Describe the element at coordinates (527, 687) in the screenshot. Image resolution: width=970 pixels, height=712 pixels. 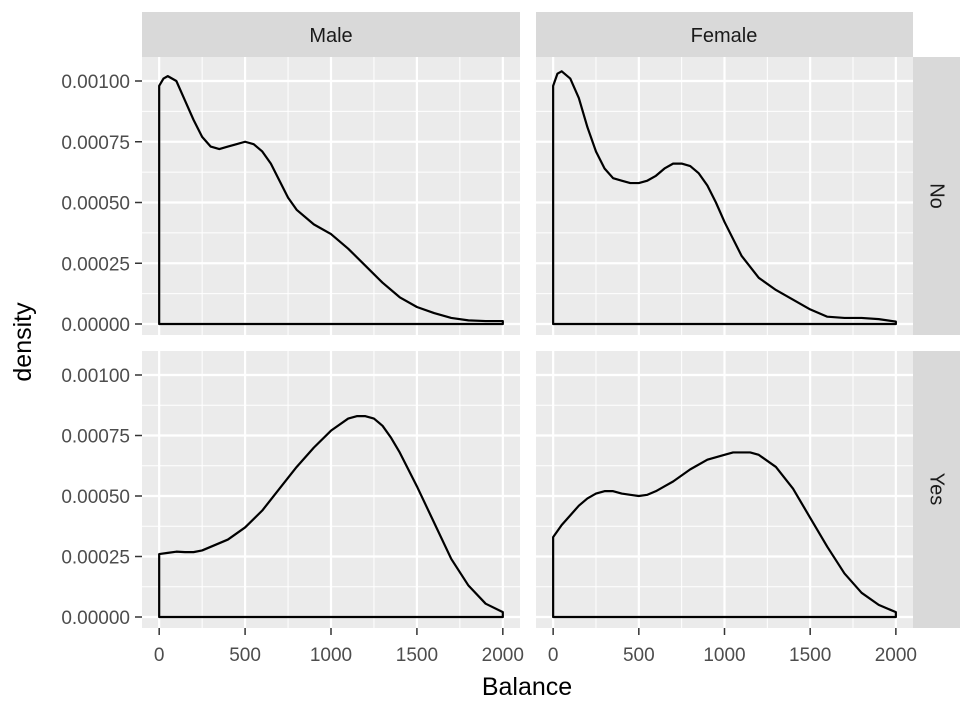
I see `x-axis-title: Balance` at that location.